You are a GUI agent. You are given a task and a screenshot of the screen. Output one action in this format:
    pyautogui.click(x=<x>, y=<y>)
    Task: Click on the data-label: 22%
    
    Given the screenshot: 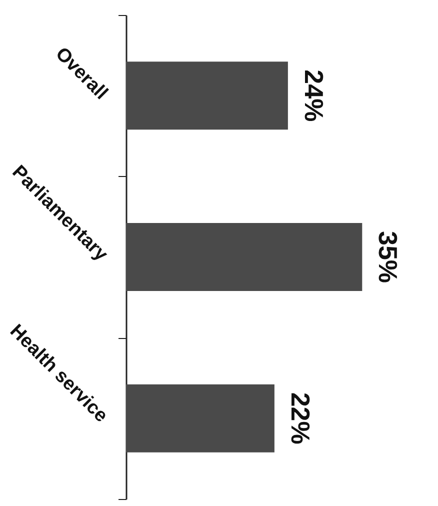 What is the action you would take?
    pyautogui.click(x=300, y=418)
    